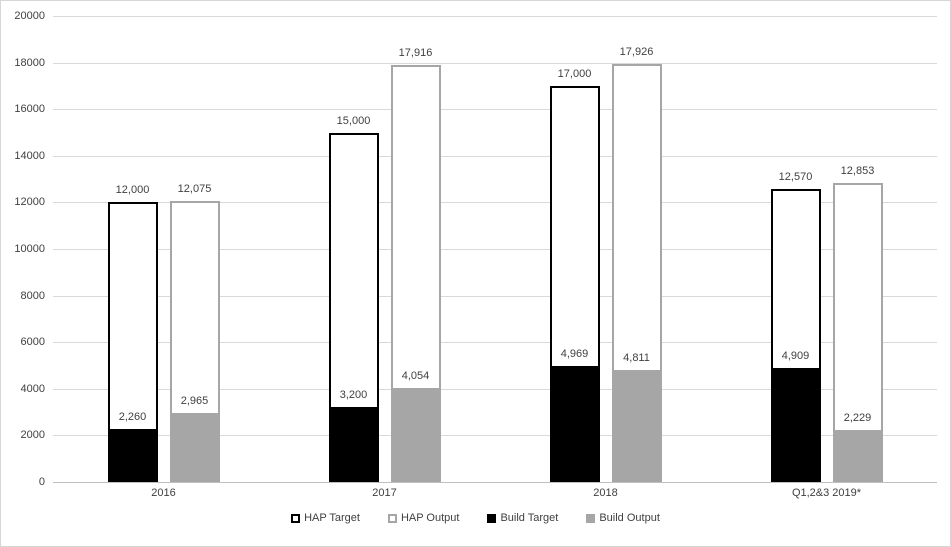 The width and height of the screenshot is (951, 547). Describe the element at coordinates (32, 389) in the screenshot. I see `y-tick-label-4000: 4000` at that location.